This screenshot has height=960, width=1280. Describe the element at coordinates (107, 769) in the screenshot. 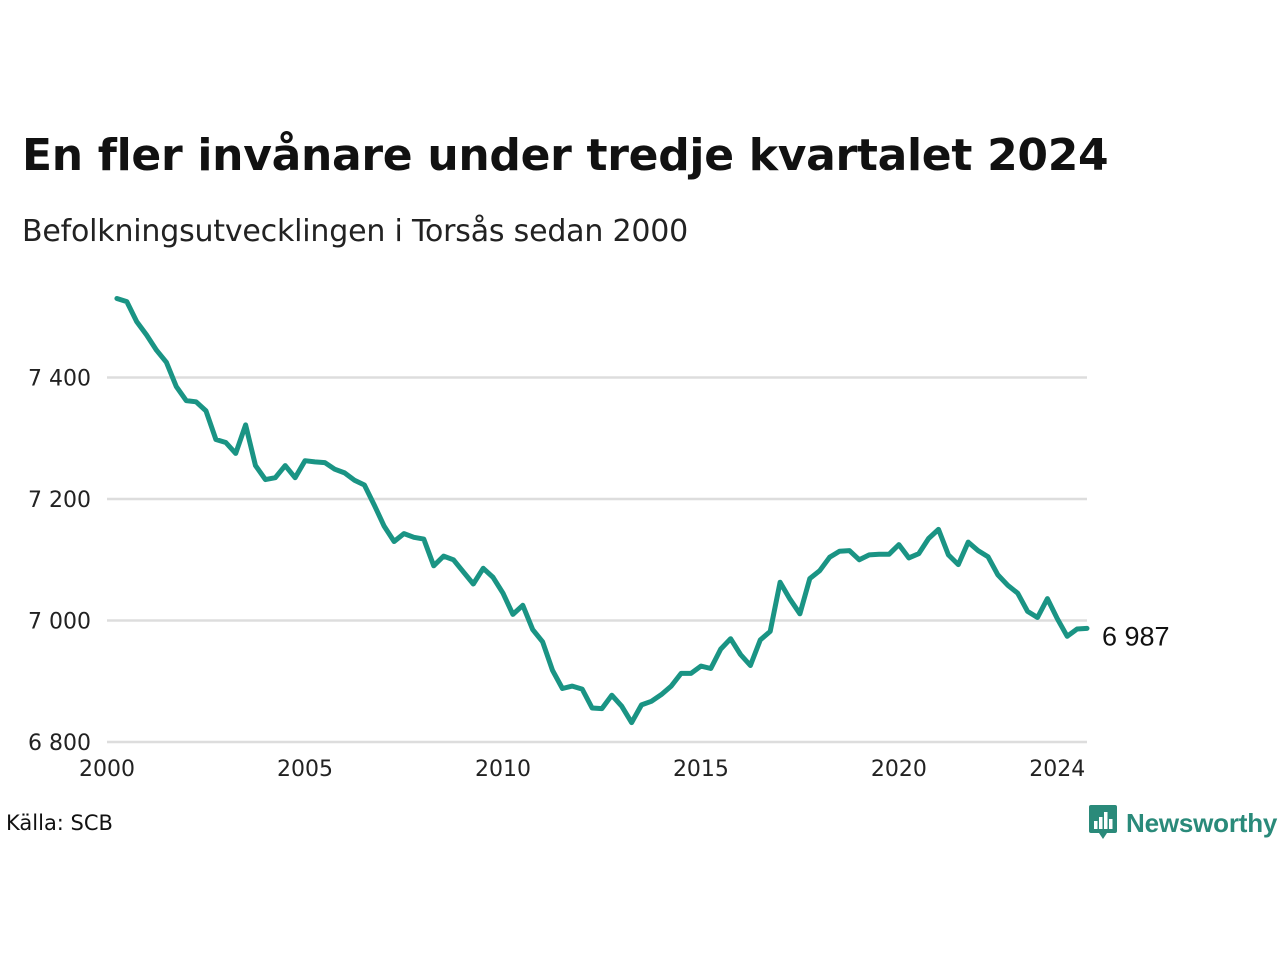

I see `x-tick-label: 2000` at that location.